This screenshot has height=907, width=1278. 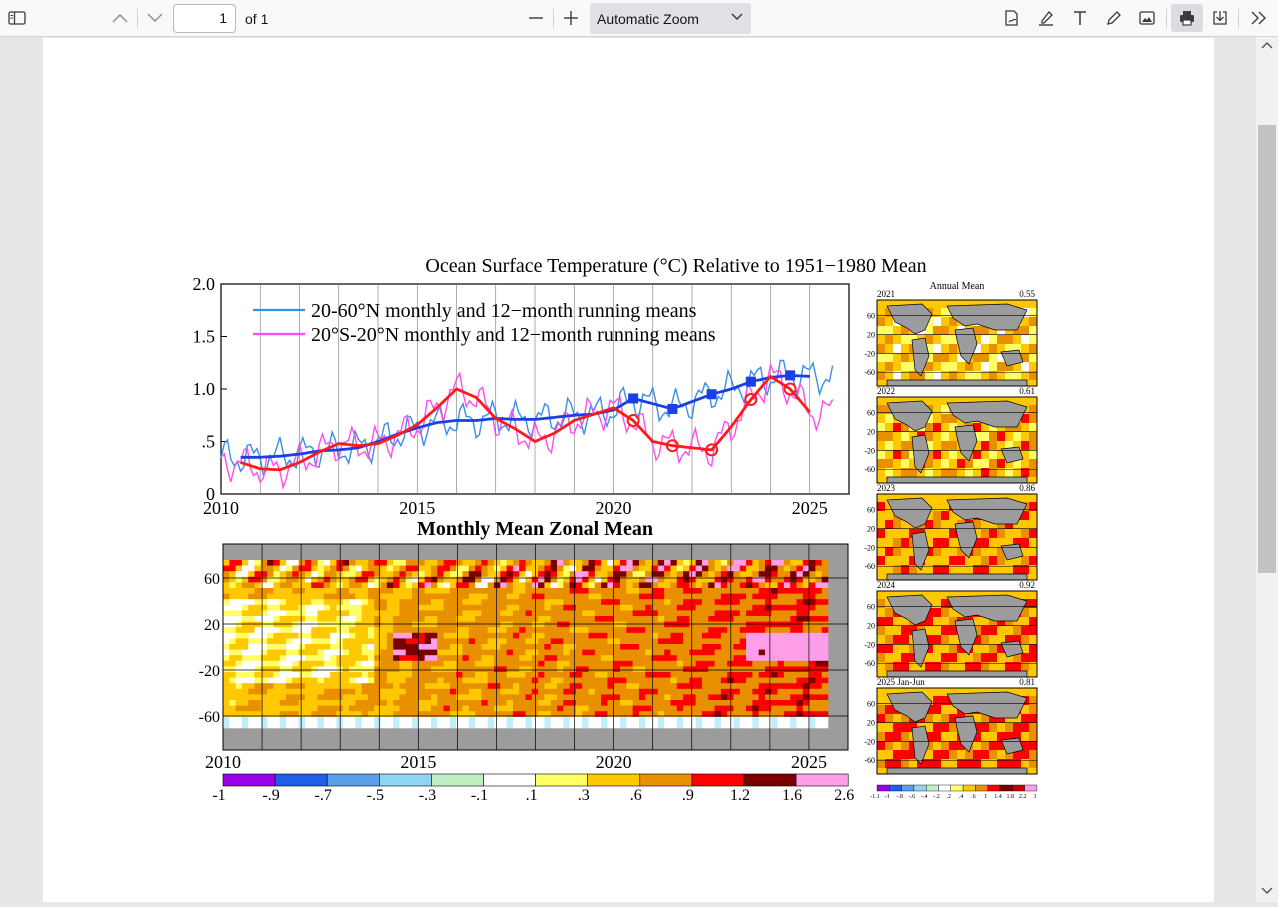 What do you see at coordinates (536, 18) in the screenshot?
I see `zoom-out-button` at bounding box center [536, 18].